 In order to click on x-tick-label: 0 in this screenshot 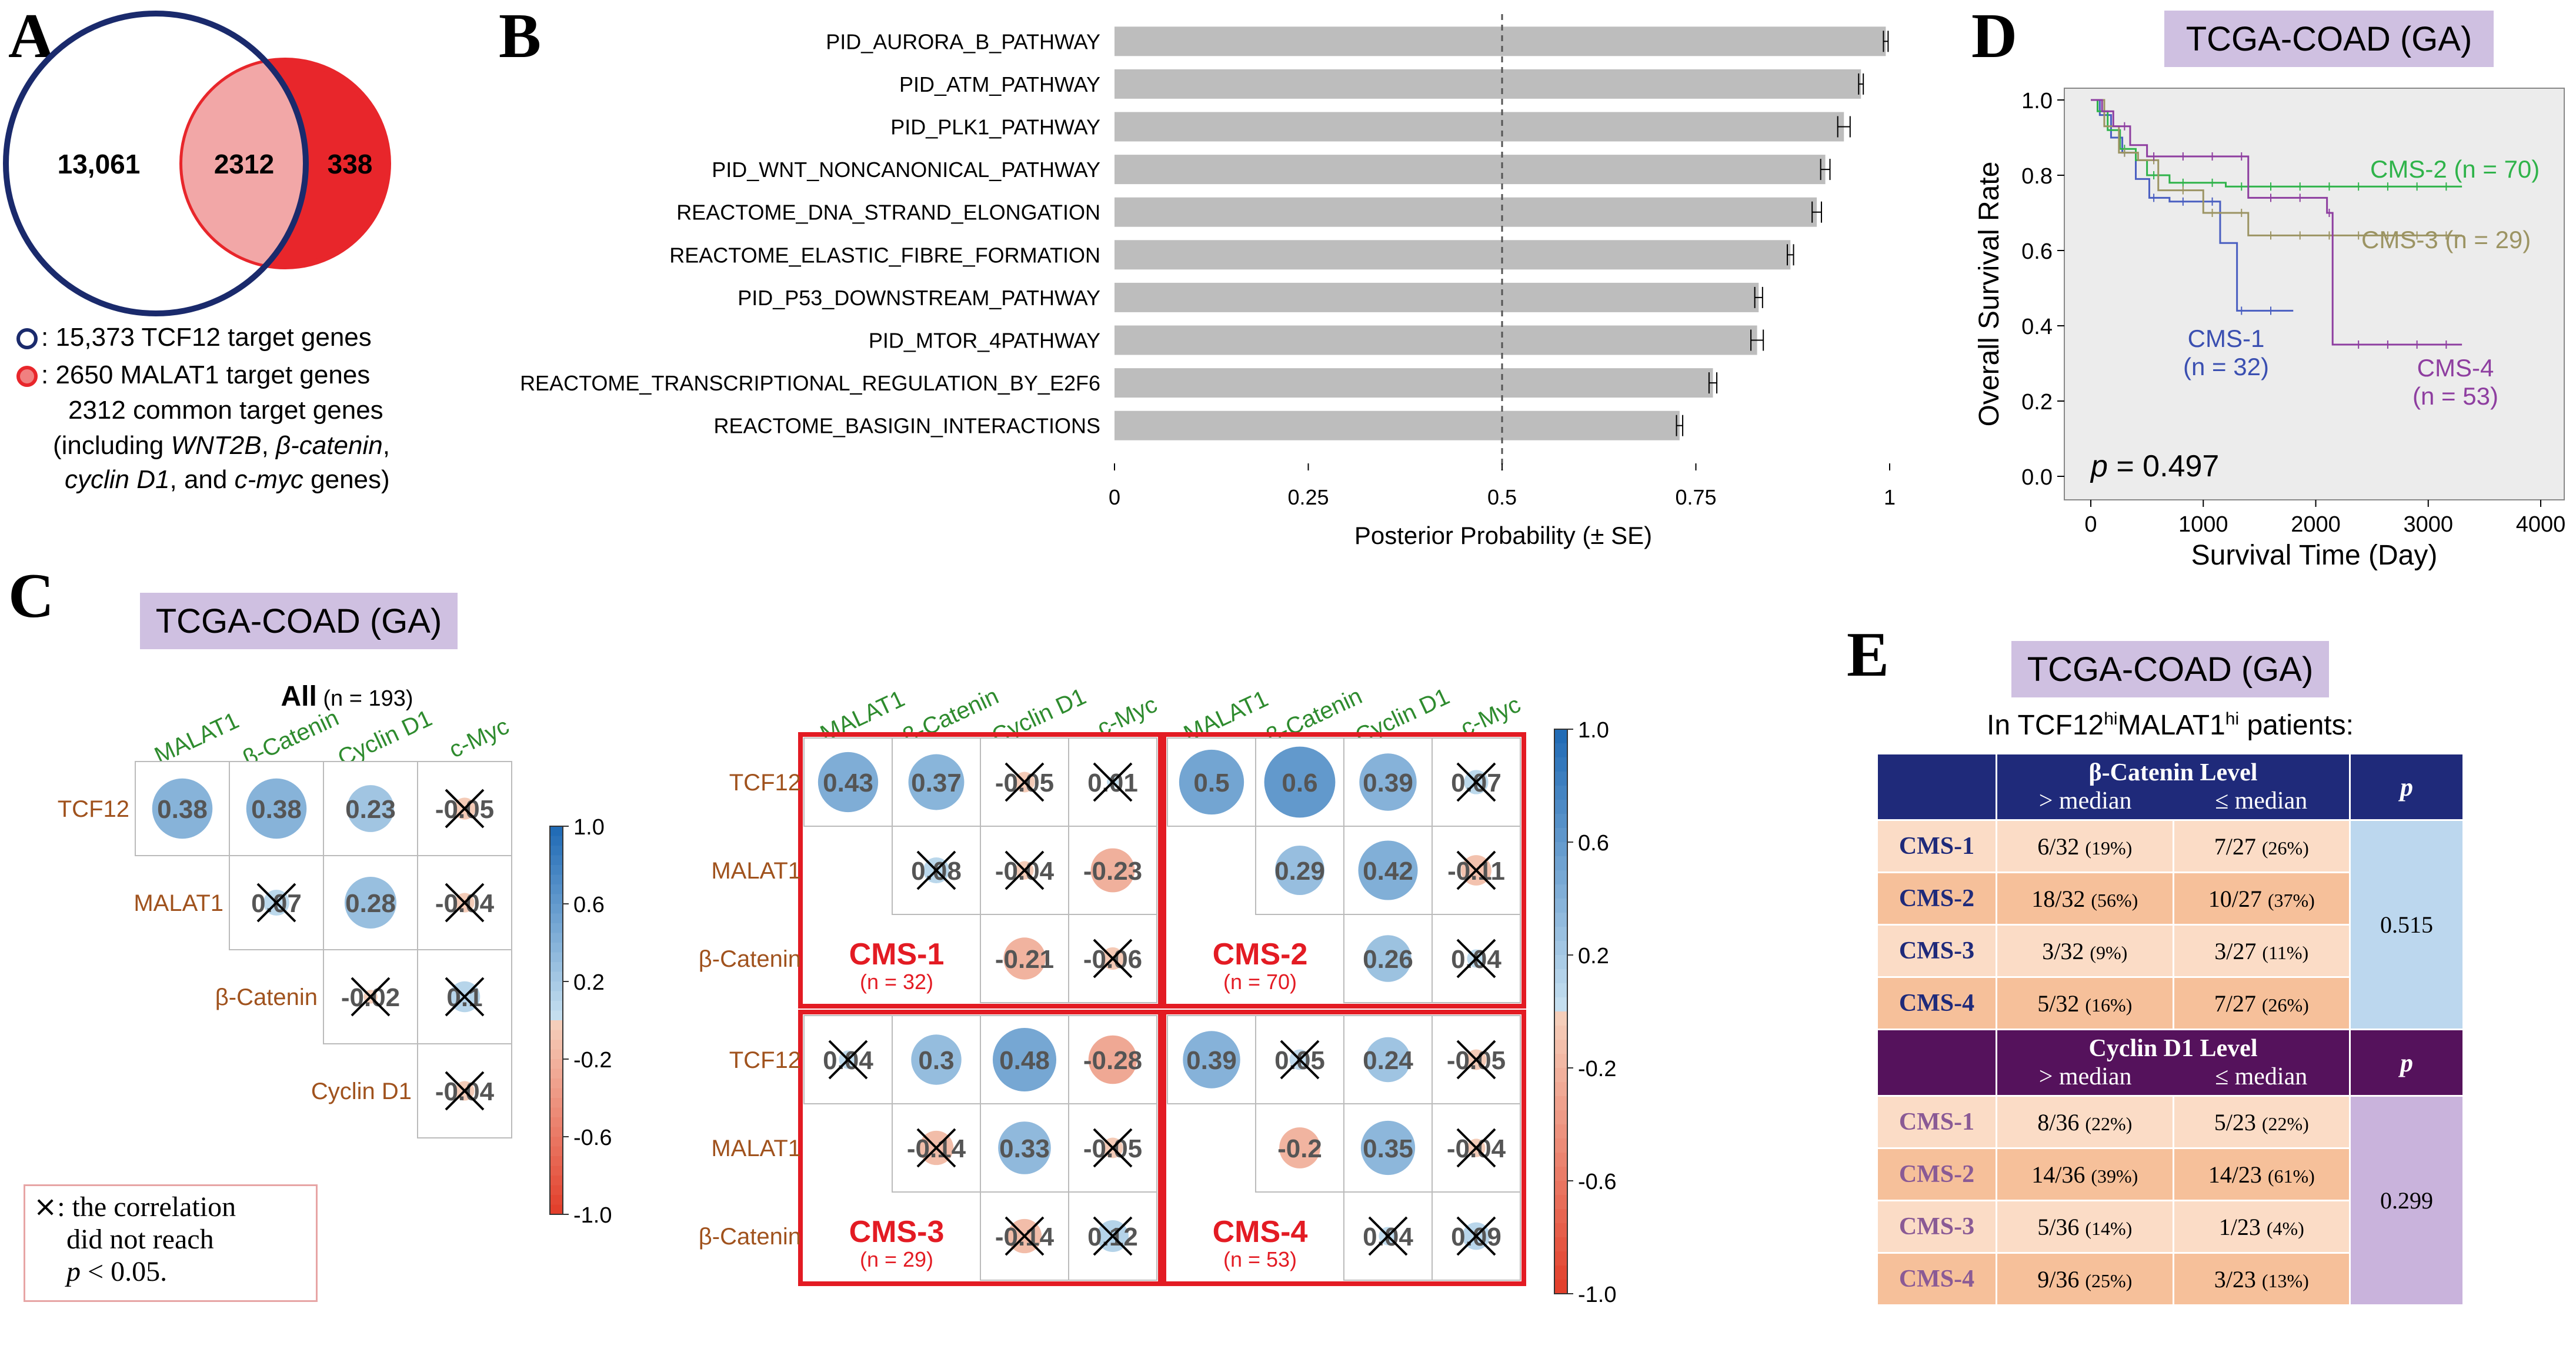, I will do `click(2090, 524)`.